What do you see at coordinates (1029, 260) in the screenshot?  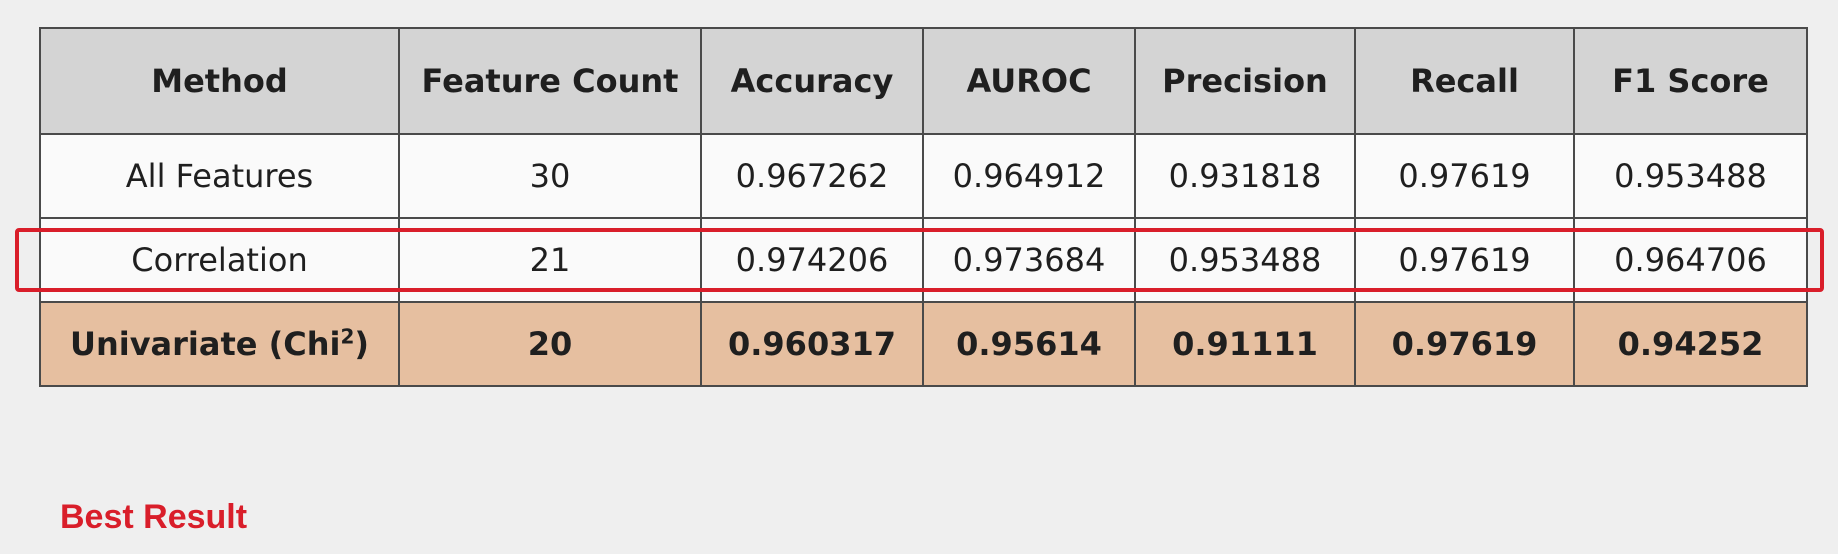 I see `cell-auroc: 0.973684` at bounding box center [1029, 260].